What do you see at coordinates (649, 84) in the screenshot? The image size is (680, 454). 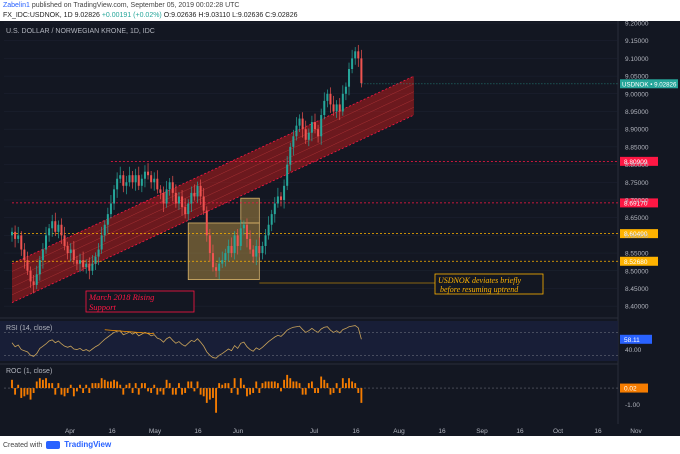 I see `last-price-label: USDNOK • 9.02826` at bounding box center [649, 84].